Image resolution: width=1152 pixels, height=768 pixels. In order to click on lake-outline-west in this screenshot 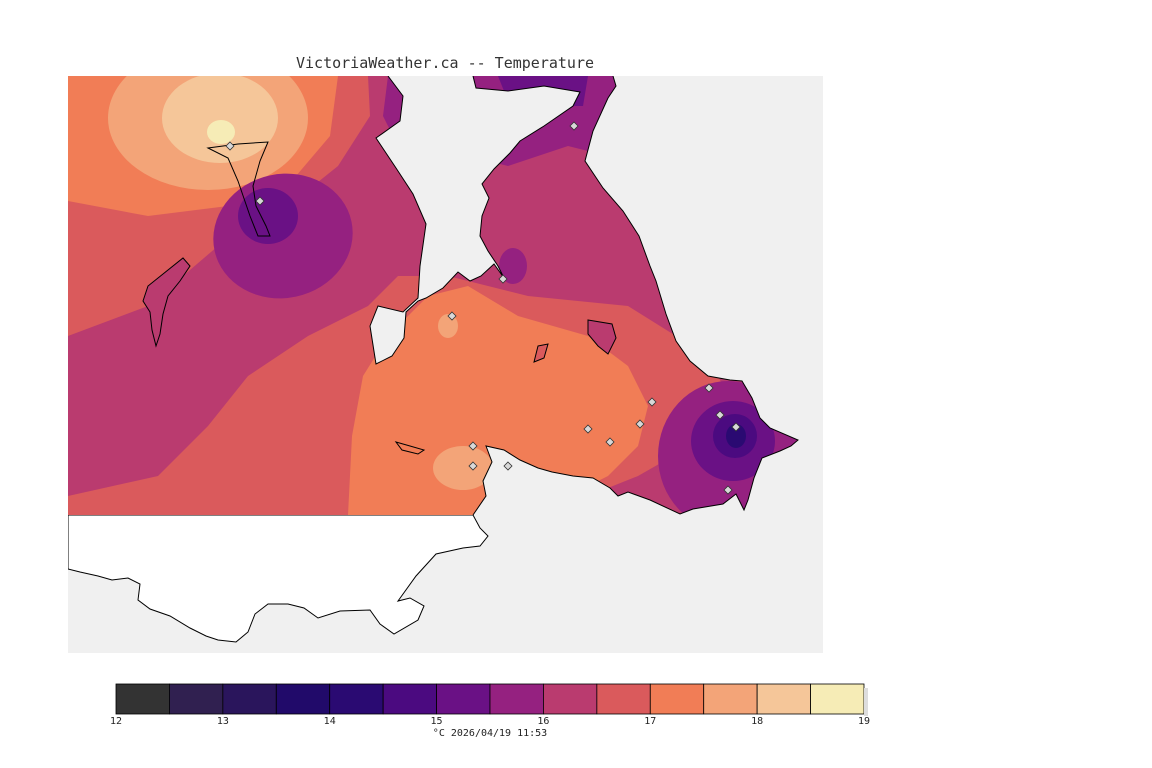, I will do `click(166, 302)`.